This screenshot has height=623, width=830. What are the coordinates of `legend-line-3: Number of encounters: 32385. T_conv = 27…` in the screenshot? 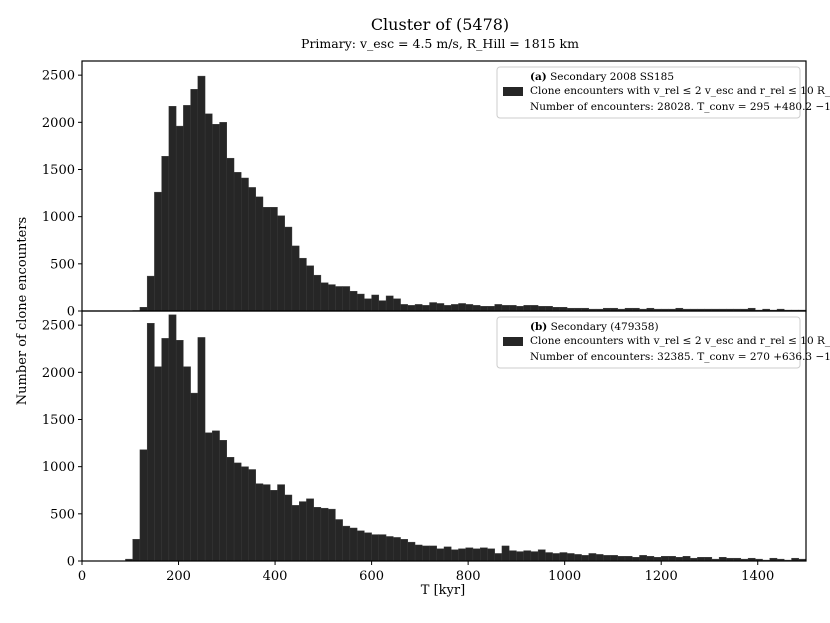 It's located at (680, 357).